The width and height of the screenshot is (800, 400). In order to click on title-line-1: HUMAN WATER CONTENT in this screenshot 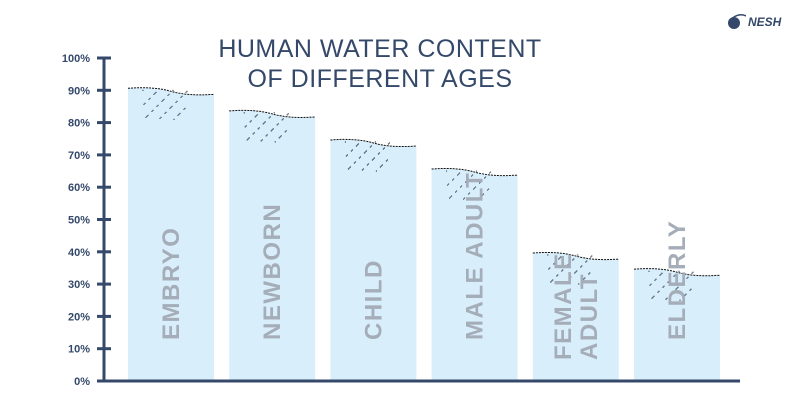, I will do `click(380, 49)`.